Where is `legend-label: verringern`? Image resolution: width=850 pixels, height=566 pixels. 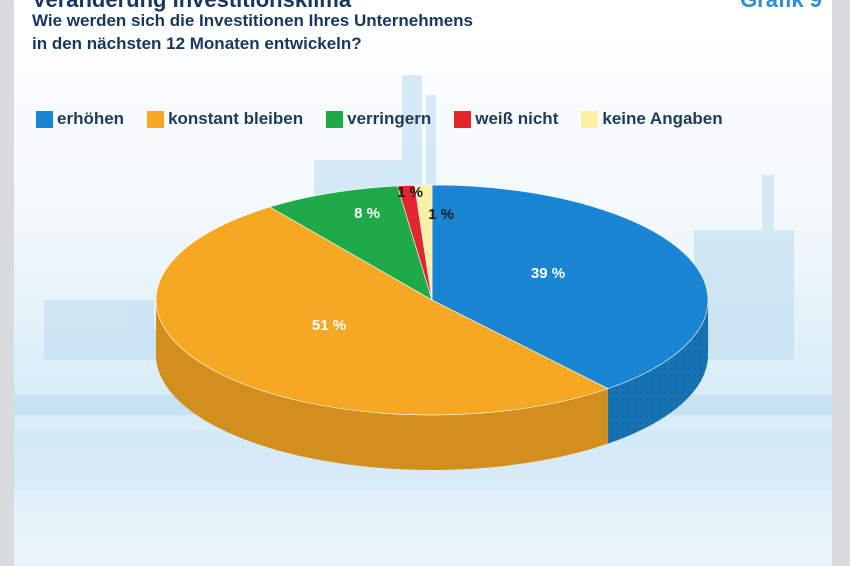
legend-label: verringern is located at coordinates (389, 118).